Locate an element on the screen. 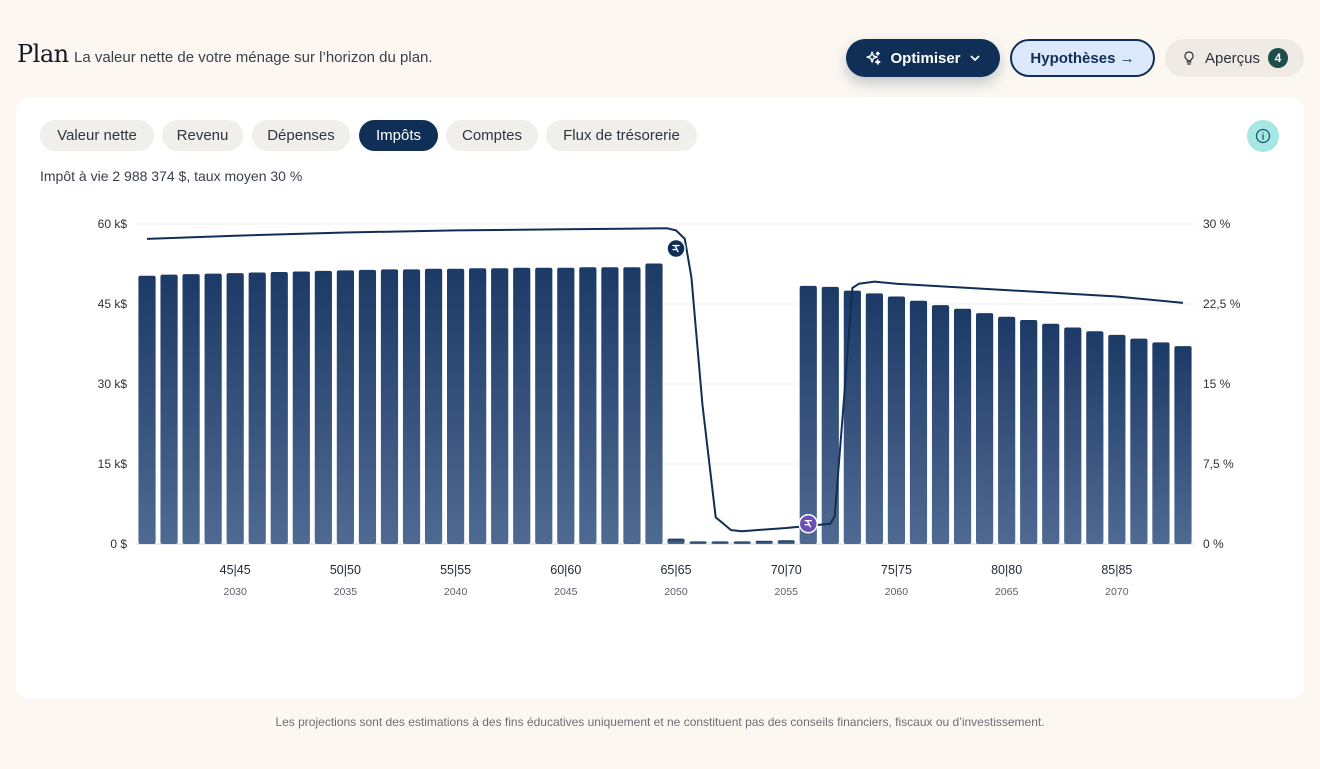  right-axis-tick-label: 0 % is located at coordinates (1213, 544).